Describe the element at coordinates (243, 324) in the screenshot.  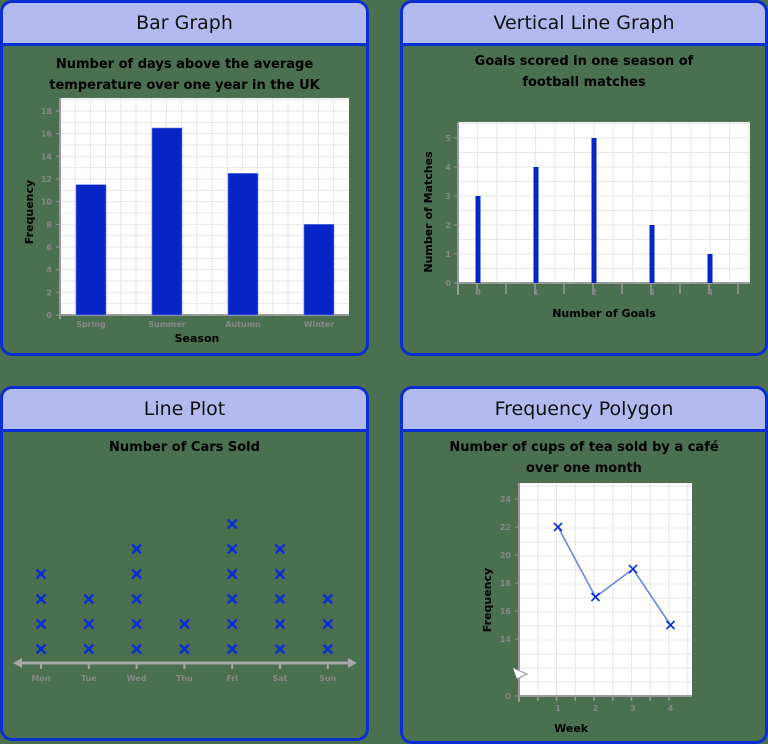
I see `x-tick-label: Autumn` at that location.